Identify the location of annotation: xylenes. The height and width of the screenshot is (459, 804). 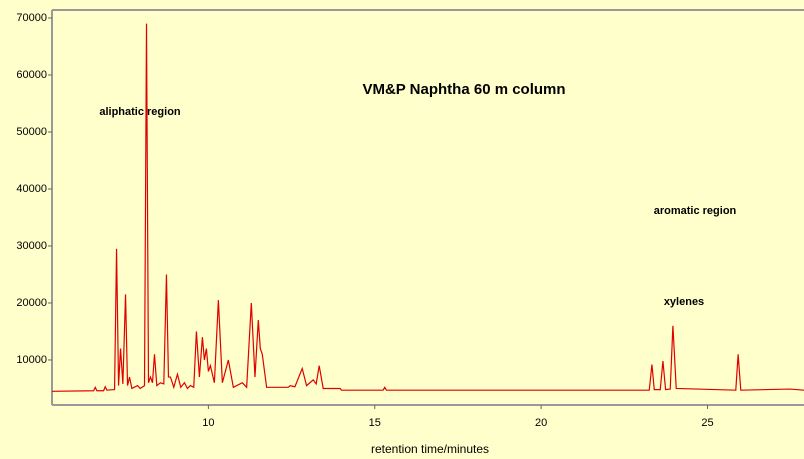
(684, 302).